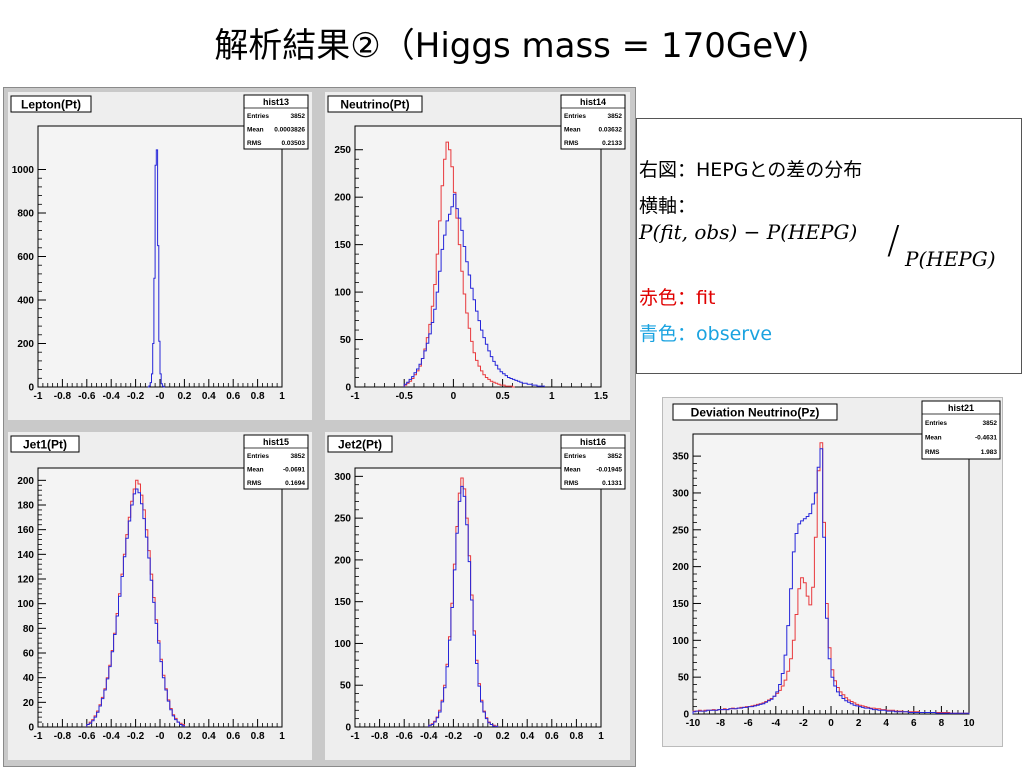  What do you see at coordinates (989, 452) in the screenshot?
I see `stats-value: 1.983` at bounding box center [989, 452].